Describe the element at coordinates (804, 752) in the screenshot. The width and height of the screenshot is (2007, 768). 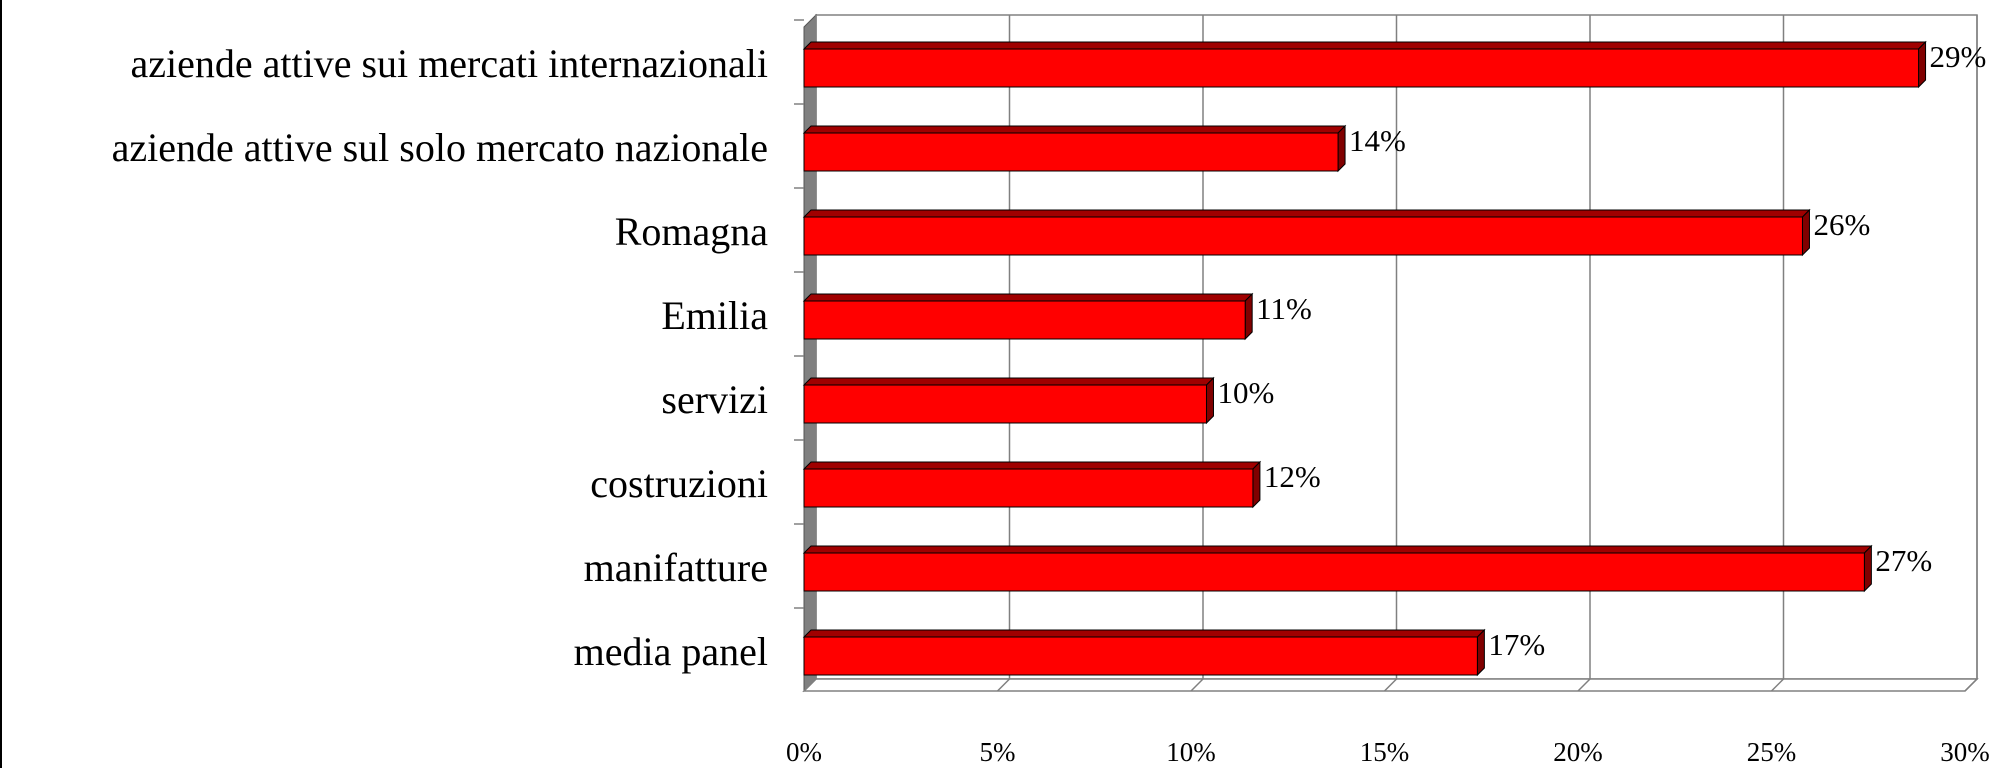
I see `x-tick-label: 0%` at that location.